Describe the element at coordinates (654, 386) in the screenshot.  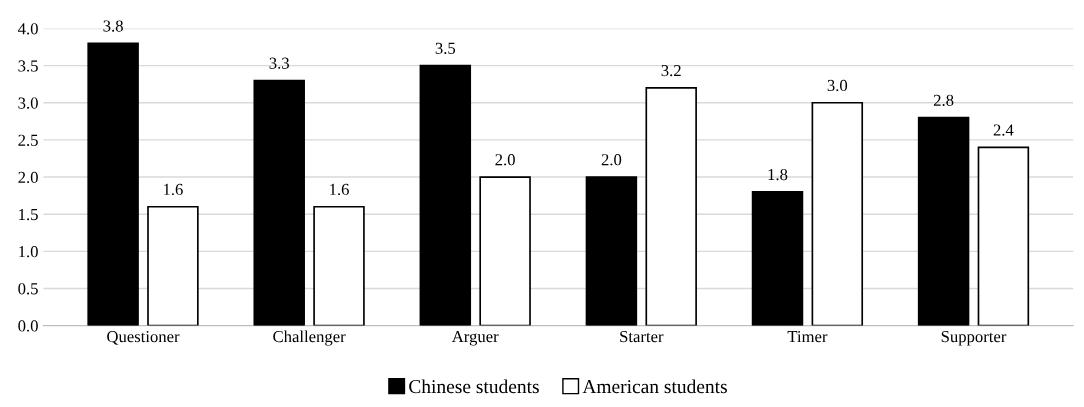
I see `legend-label: American students` at that location.